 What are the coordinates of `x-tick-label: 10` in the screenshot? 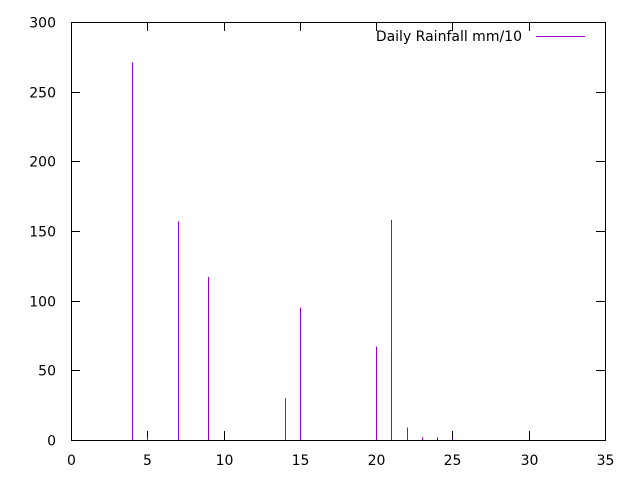 It's located at (225, 461).